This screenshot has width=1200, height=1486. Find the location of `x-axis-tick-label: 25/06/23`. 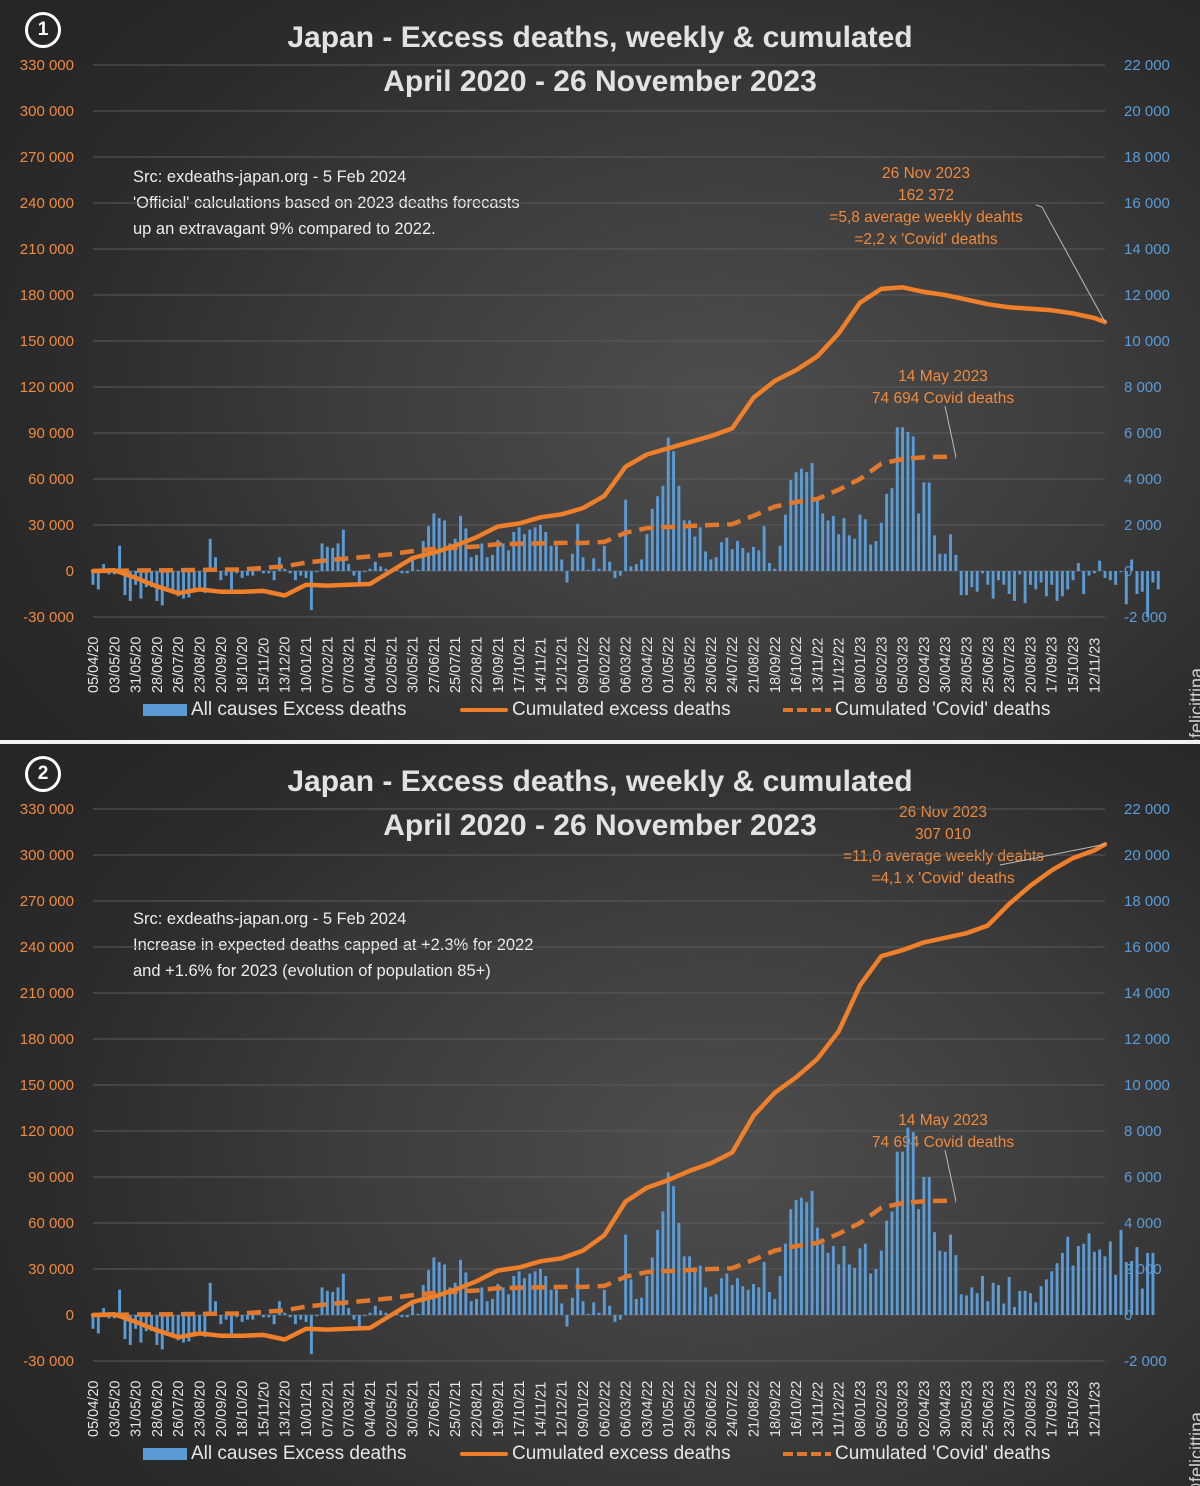

x-axis-tick-label: 25/06/23 is located at coordinates (989, 665).